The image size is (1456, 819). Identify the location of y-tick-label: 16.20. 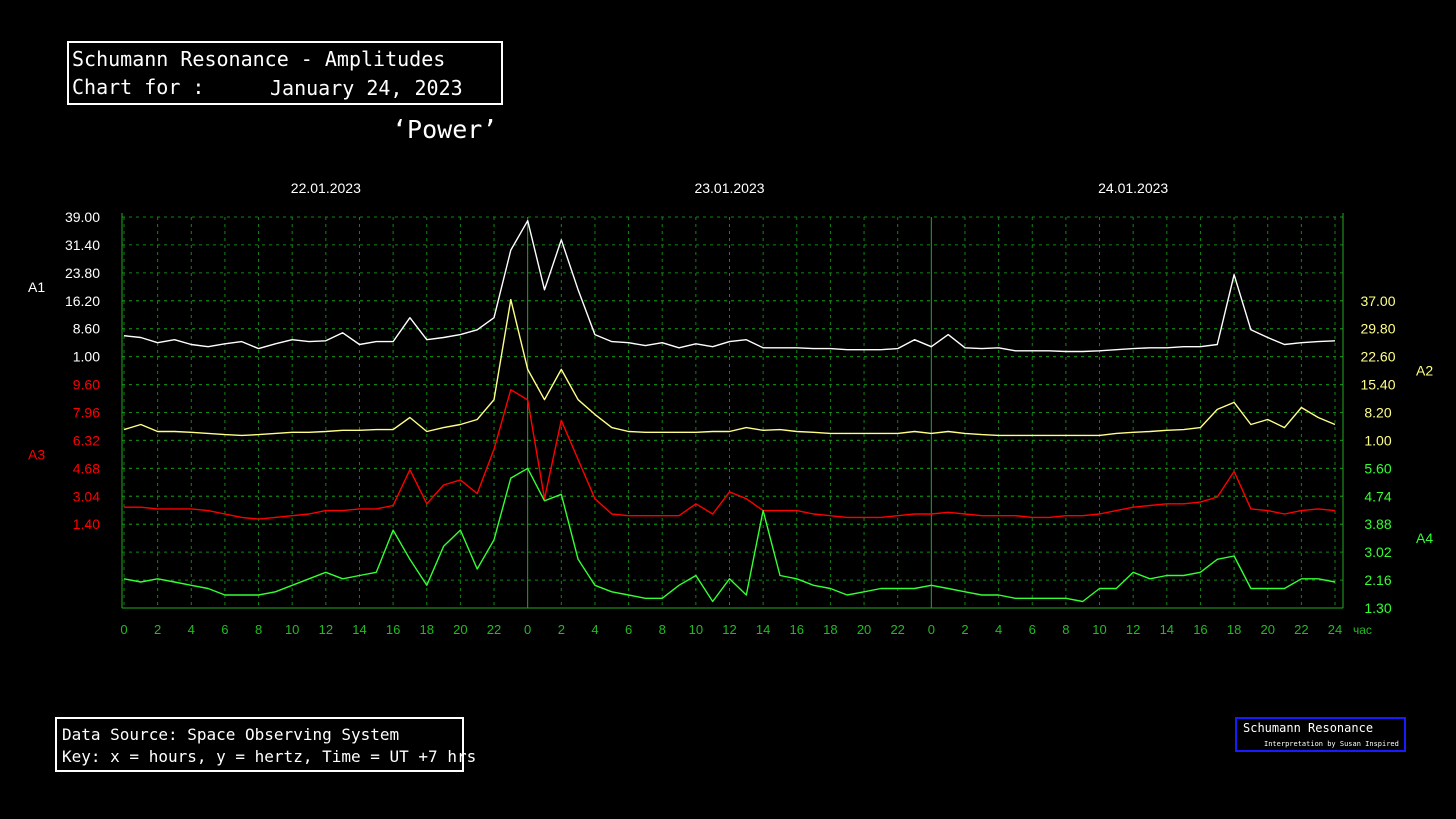
(82, 301).